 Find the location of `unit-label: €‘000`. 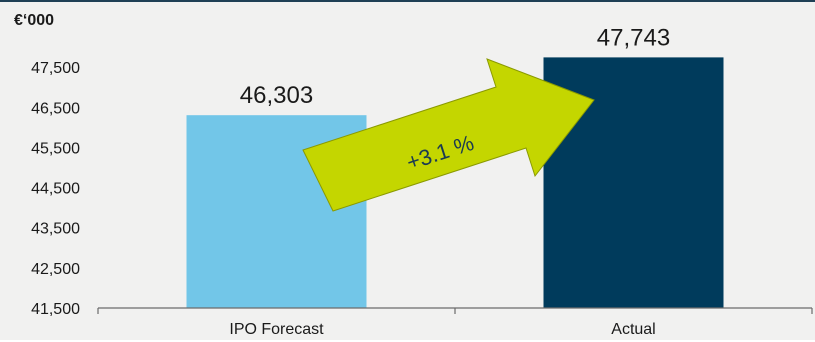

unit-label: €‘000 is located at coordinates (34, 20).